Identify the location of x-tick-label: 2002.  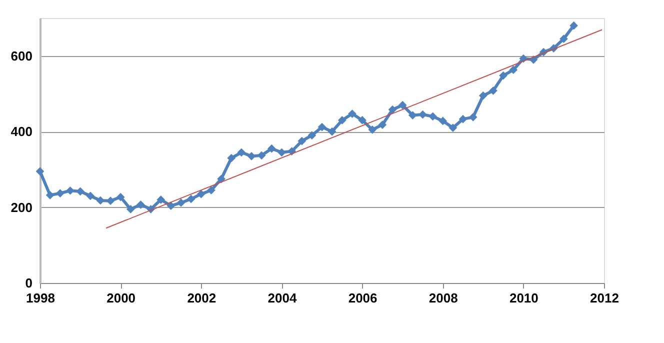
(201, 298).